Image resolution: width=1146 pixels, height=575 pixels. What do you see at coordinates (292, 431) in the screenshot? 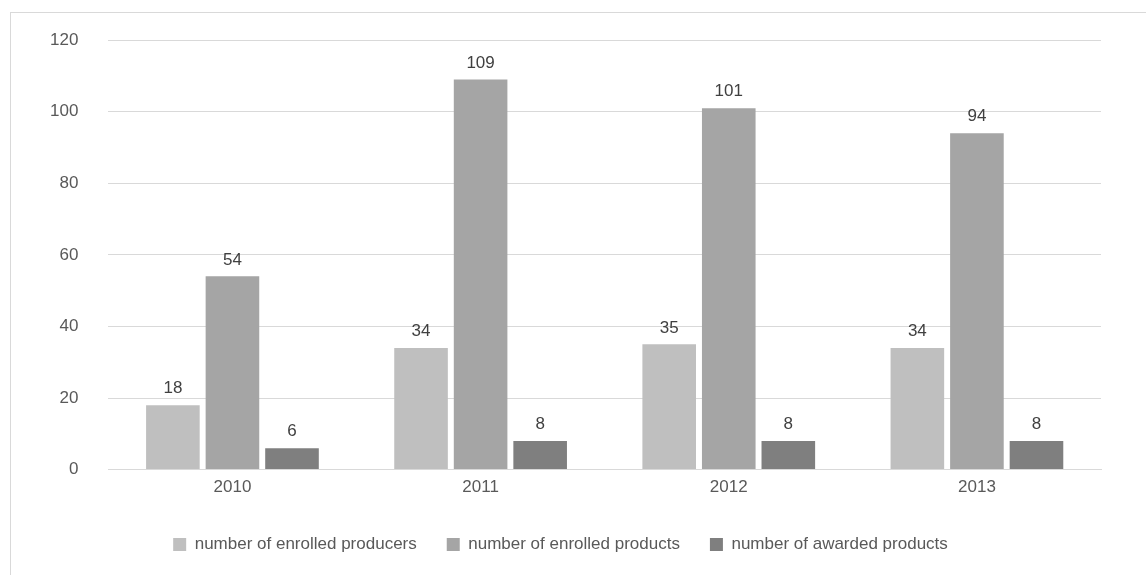
I see `data-label: 6` at bounding box center [292, 431].